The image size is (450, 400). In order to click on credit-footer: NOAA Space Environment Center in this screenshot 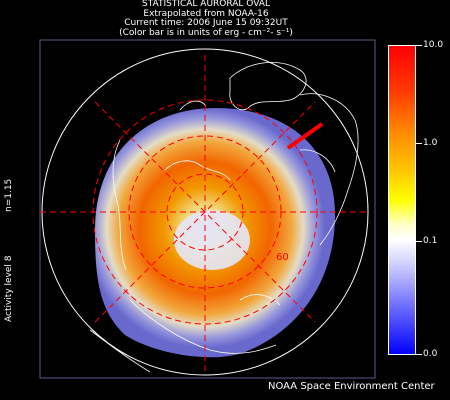, I will do `click(351, 386)`.